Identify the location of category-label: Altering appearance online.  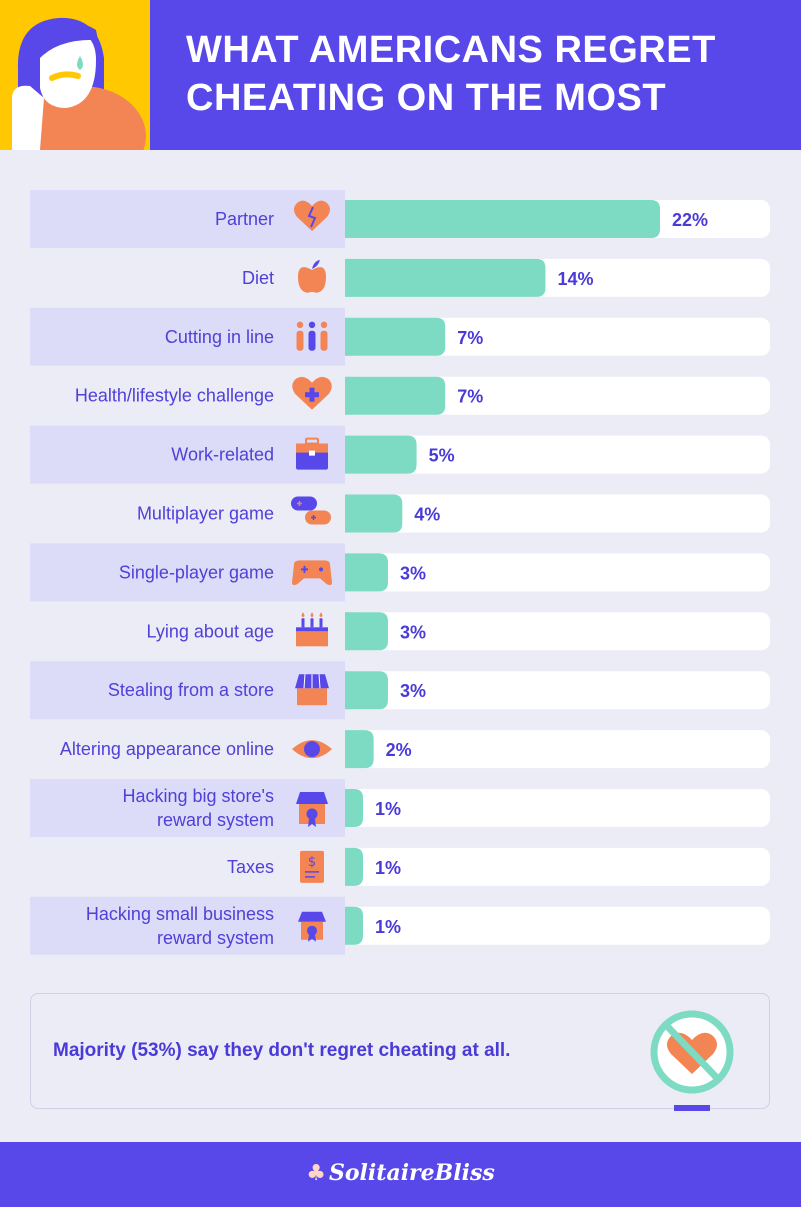
(167, 749).